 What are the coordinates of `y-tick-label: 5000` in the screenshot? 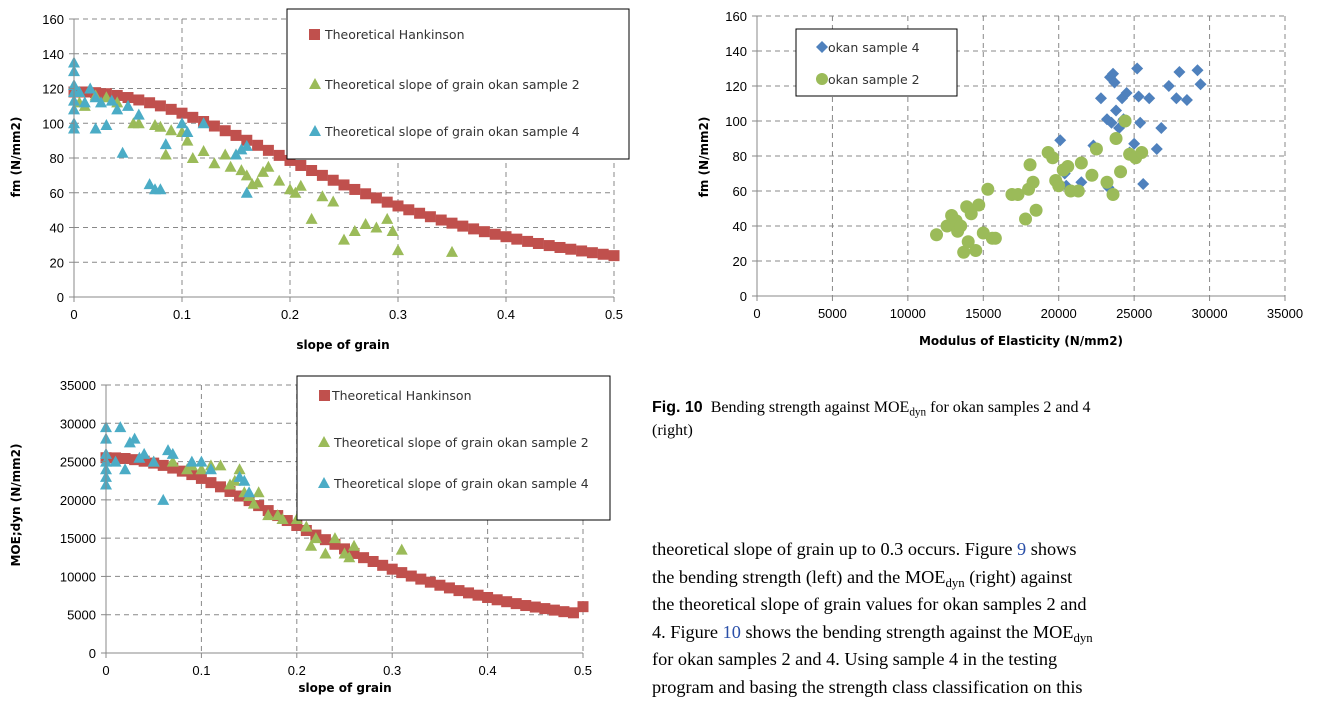 It's located at (81, 615).